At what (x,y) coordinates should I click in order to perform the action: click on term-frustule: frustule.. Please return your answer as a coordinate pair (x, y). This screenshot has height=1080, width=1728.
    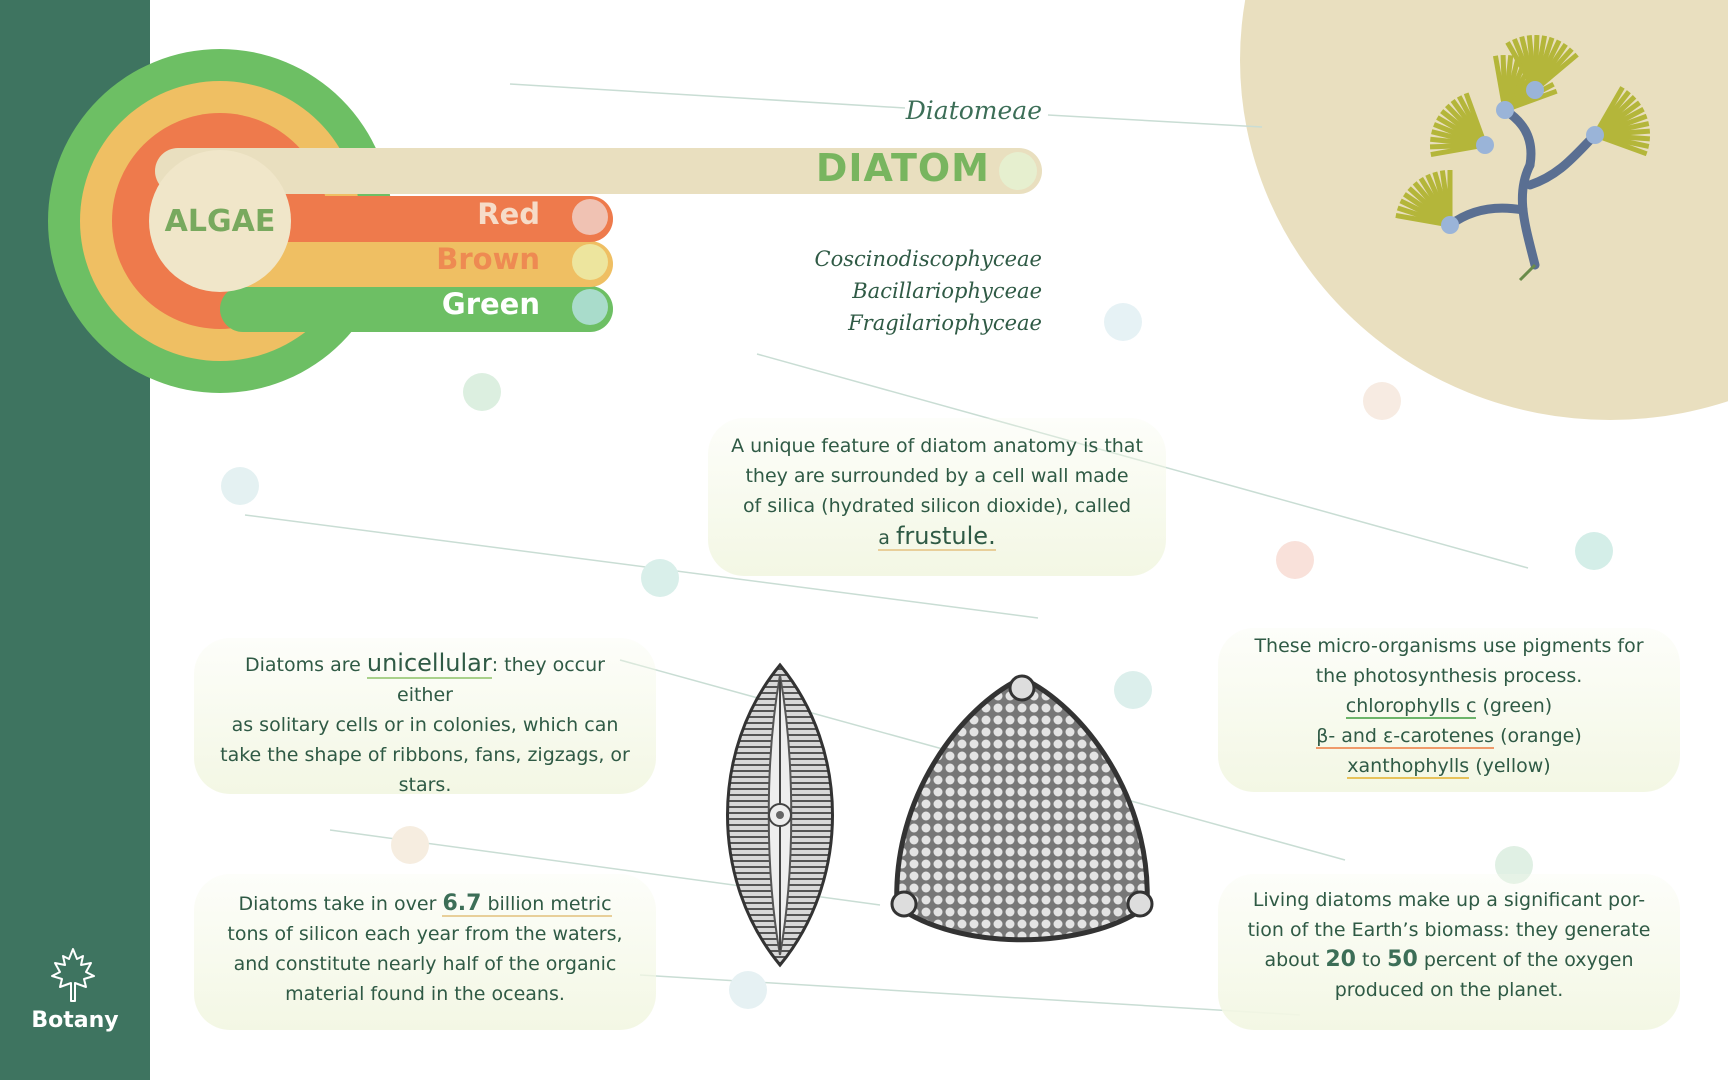
    Looking at the image, I should click on (945, 536).